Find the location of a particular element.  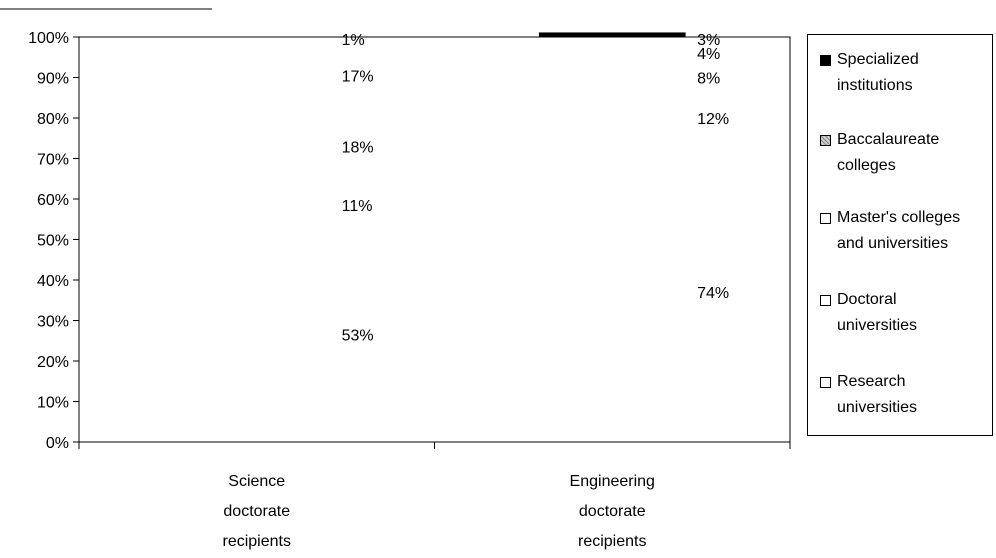

data-label: 17% is located at coordinates (358, 76).